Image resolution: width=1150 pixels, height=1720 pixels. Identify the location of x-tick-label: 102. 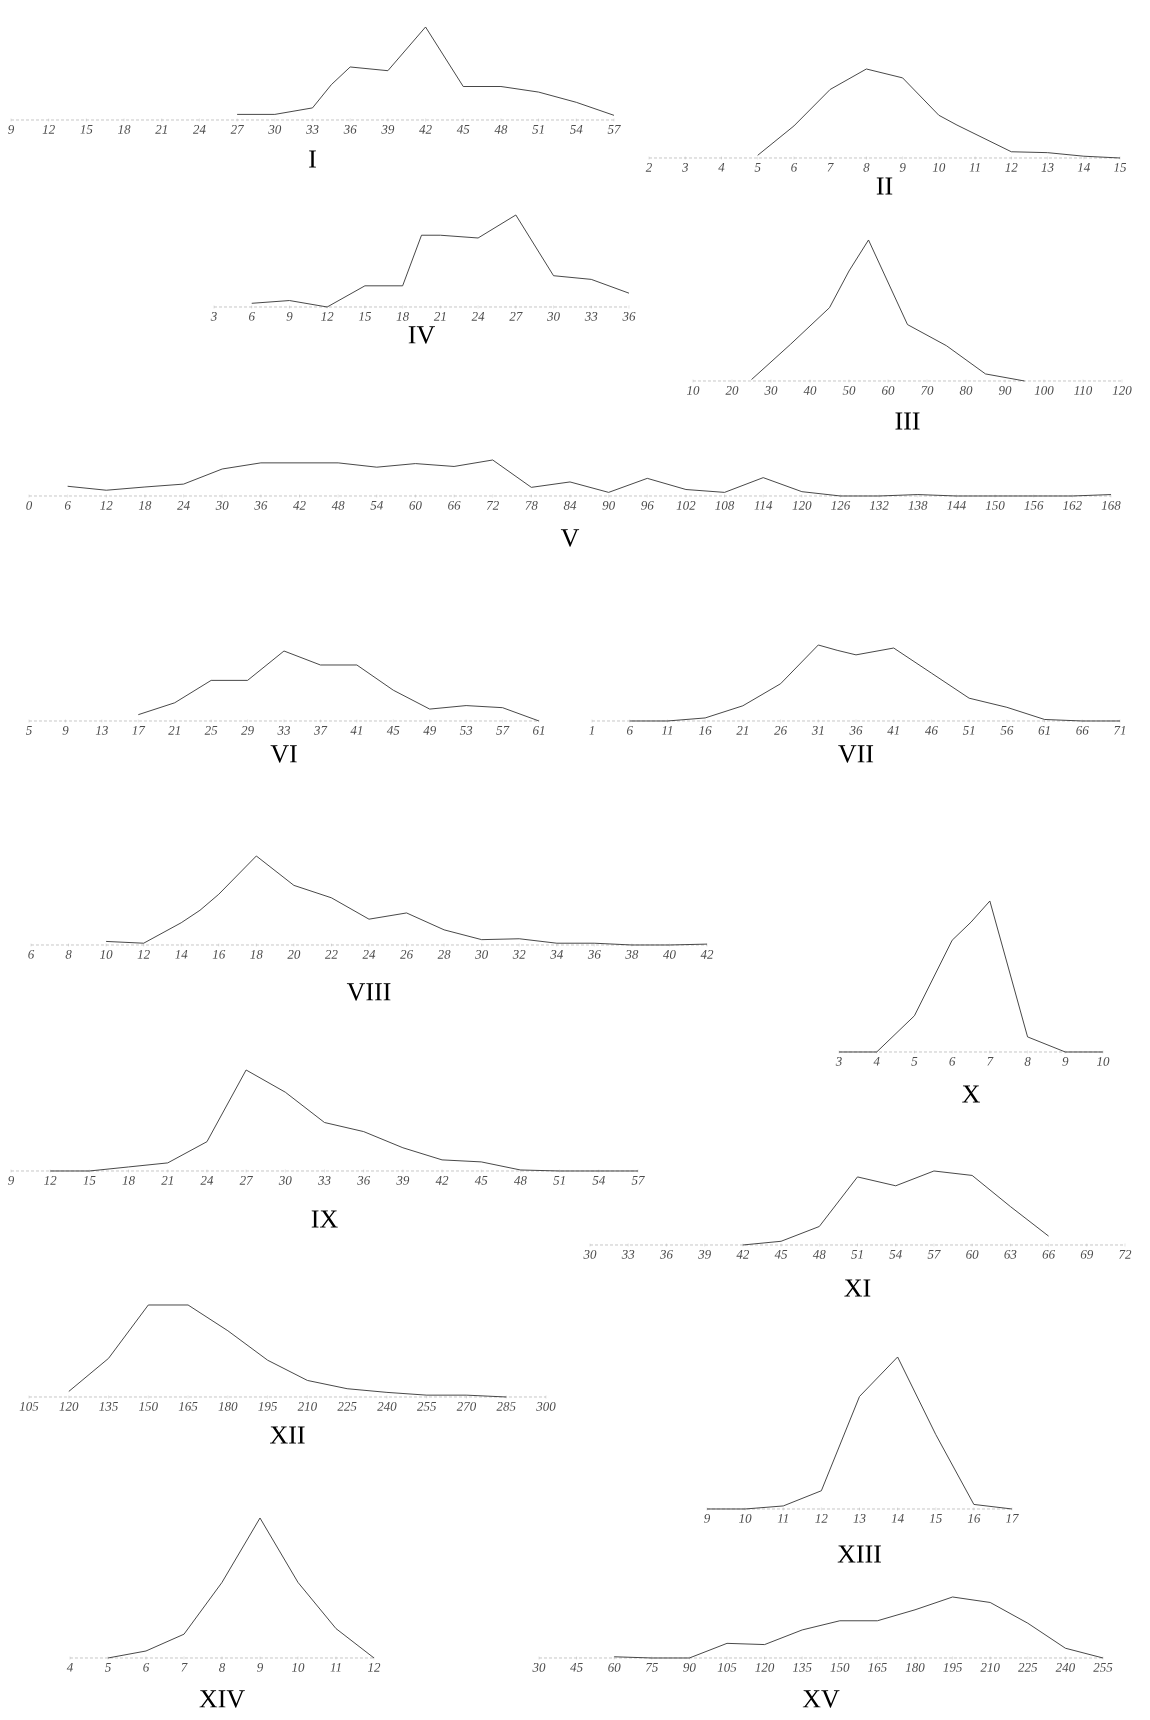
(686, 505).